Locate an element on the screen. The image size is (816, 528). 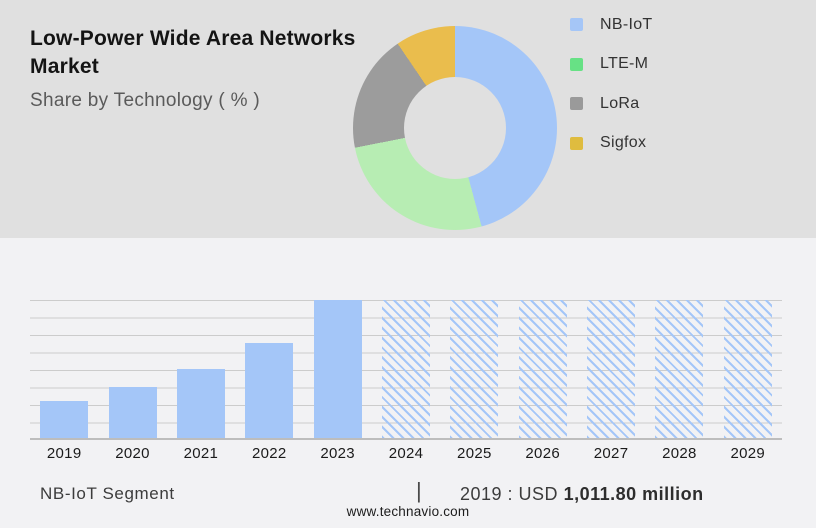
x-tick-2027: 2027 is located at coordinates (611, 453).